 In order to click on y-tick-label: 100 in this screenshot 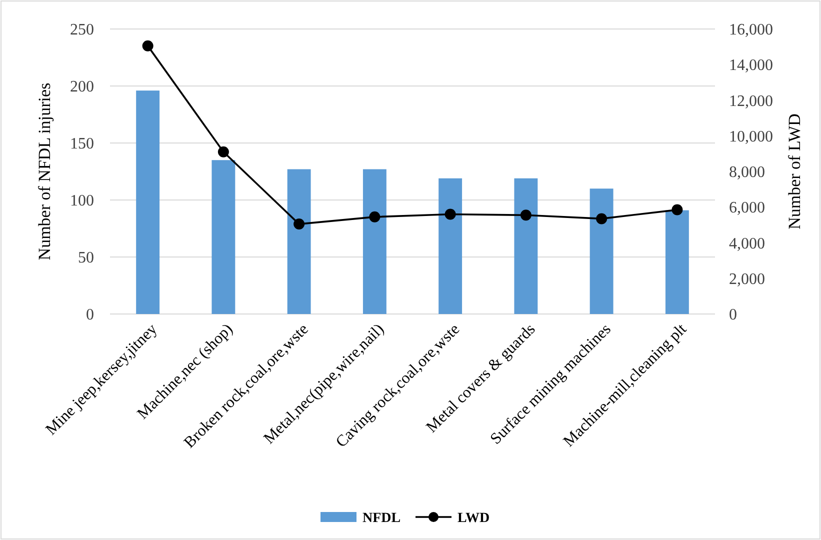, I will do `click(82, 201)`.